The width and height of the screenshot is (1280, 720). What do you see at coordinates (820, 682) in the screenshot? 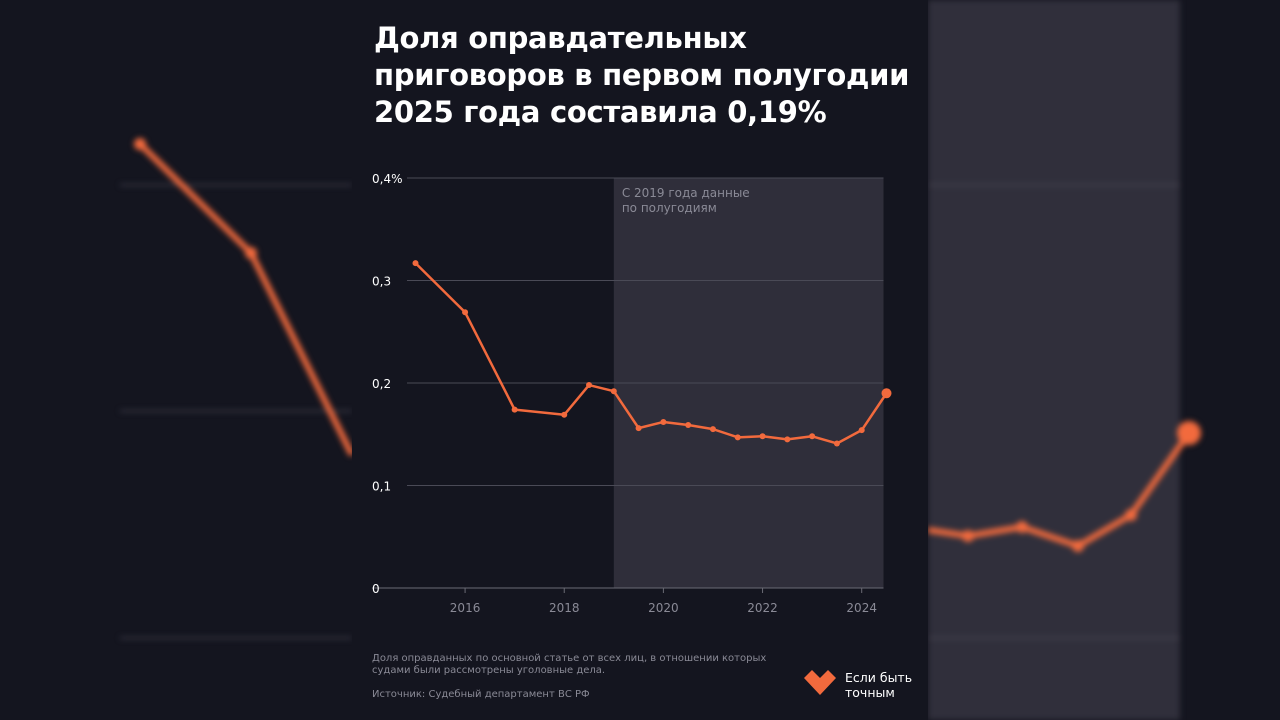
I see `logo-icon` at bounding box center [820, 682].